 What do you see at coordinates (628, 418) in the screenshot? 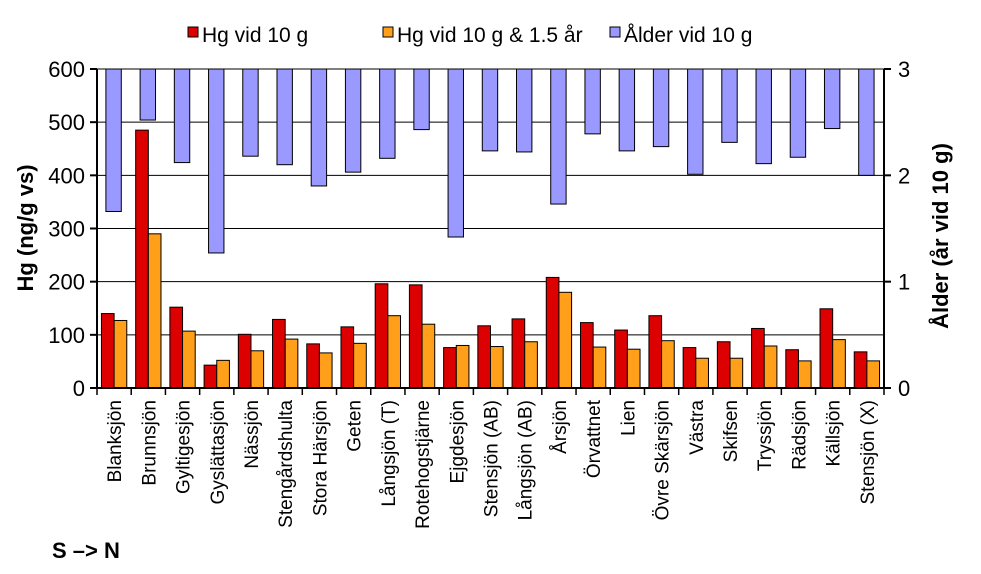
I see `category-label-15: Lien` at bounding box center [628, 418].